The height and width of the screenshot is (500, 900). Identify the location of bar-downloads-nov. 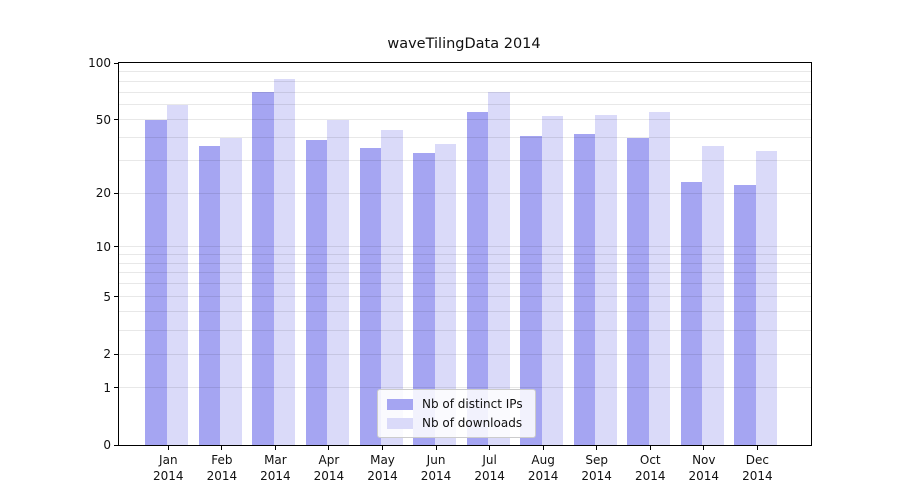
(713, 295).